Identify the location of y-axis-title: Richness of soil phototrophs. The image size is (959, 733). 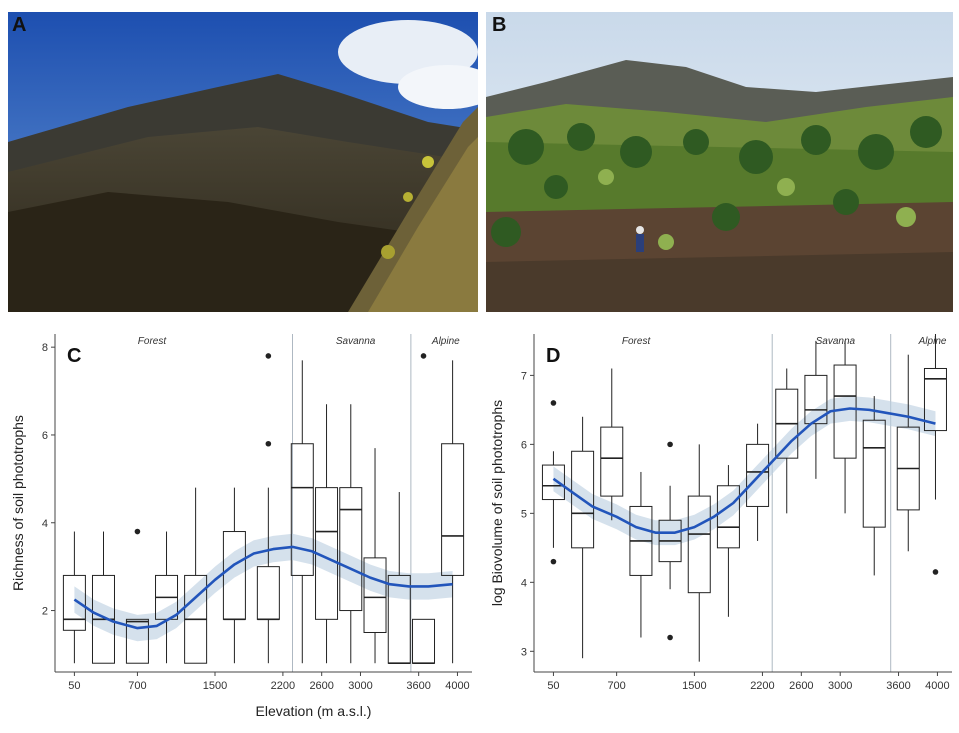
(18, 503).